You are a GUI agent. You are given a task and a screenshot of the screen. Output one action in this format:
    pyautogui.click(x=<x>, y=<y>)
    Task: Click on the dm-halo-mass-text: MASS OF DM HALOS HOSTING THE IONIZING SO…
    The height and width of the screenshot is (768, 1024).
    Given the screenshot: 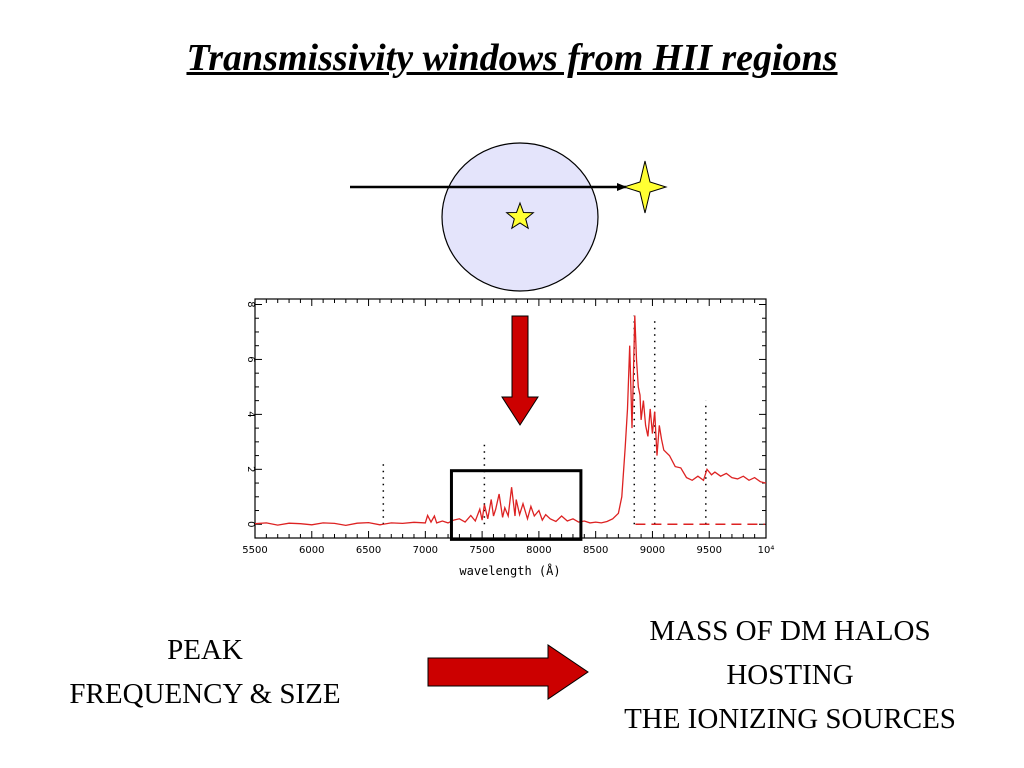 What is the action you would take?
    pyautogui.click(x=790, y=675)
    